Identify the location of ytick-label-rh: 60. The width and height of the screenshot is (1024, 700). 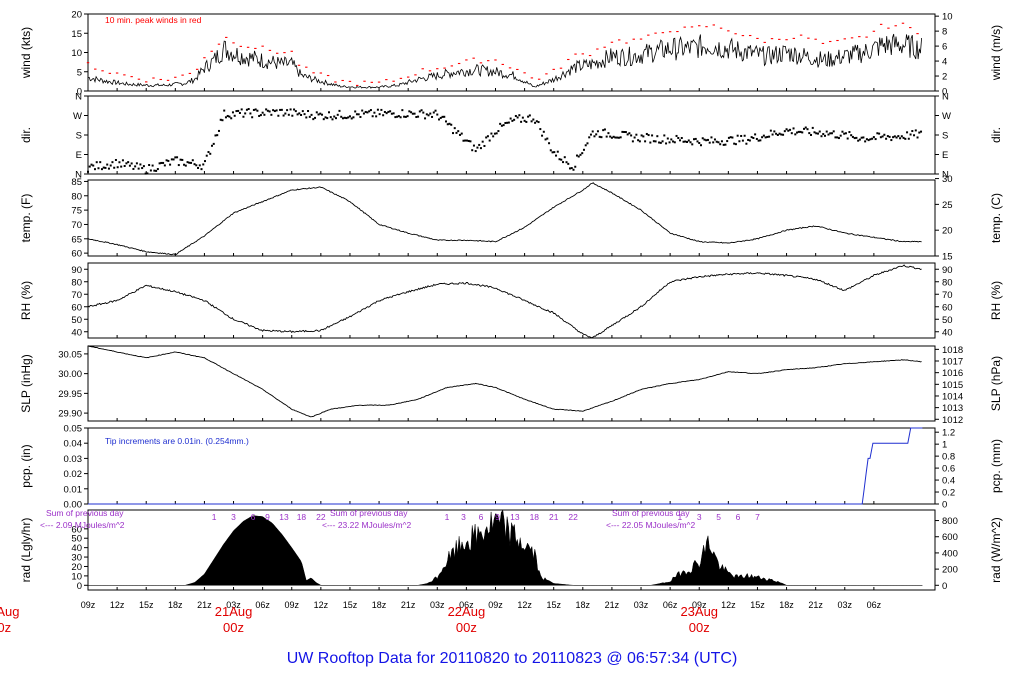
(76, 307).